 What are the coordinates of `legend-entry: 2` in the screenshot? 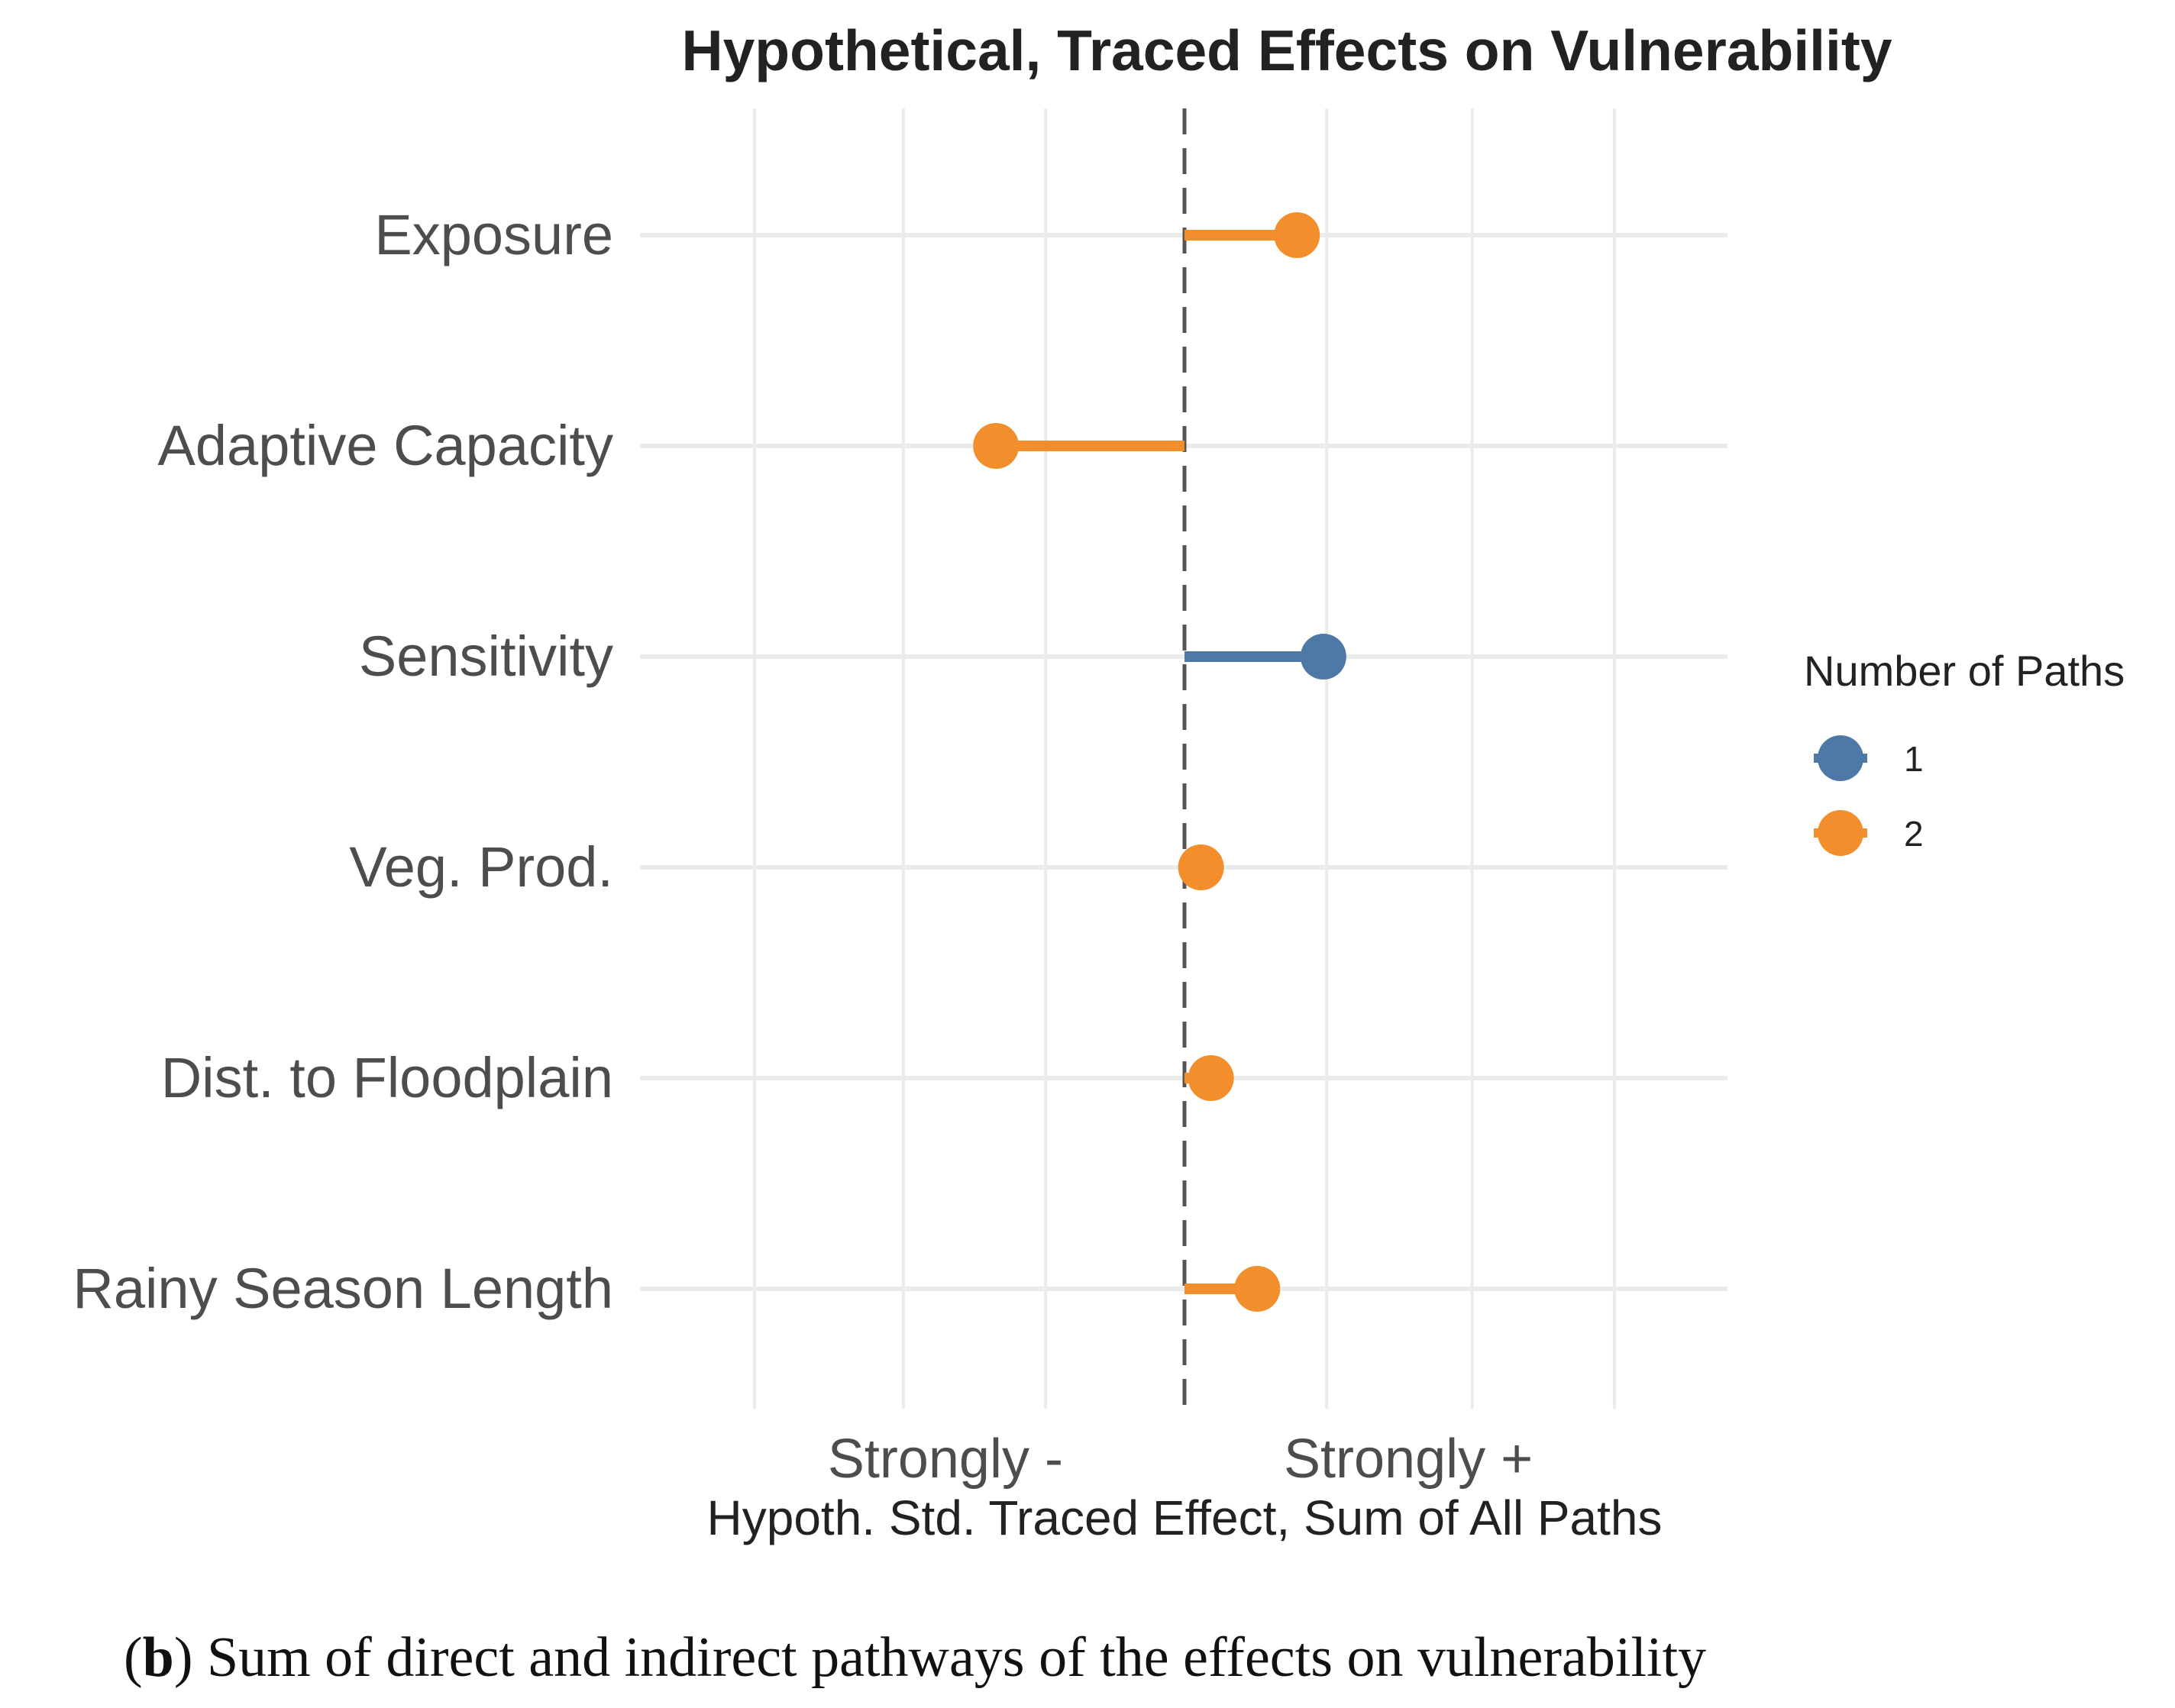 It's located at (1869, 833).